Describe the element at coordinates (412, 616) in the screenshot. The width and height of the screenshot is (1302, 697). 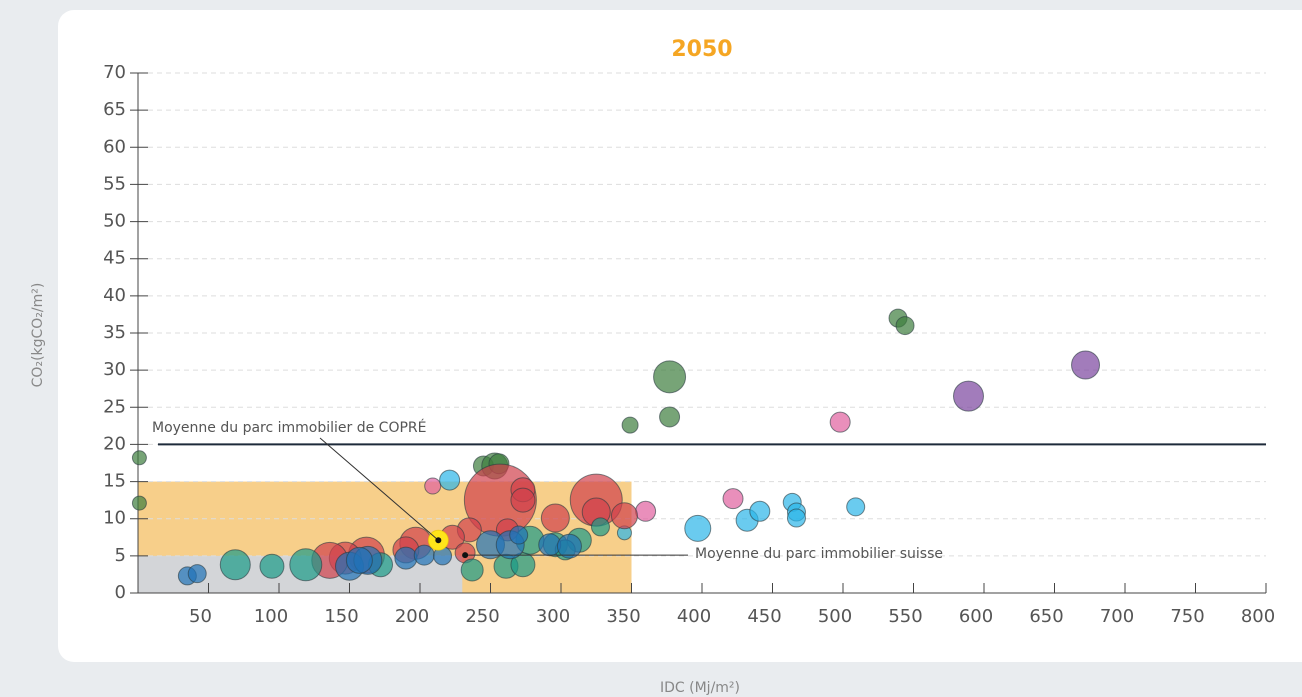
I see `x-tick-label: 200` at that location.